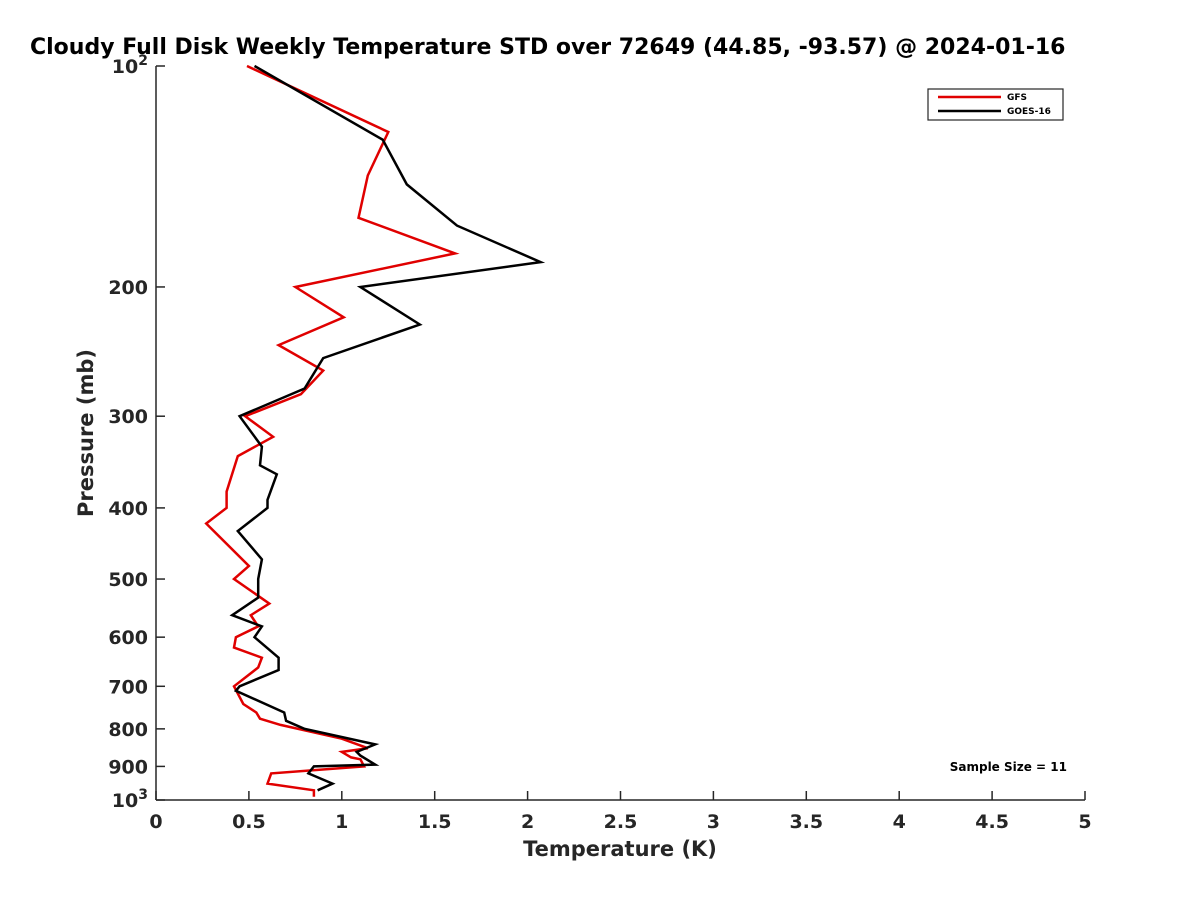 The width and height of the screenshot is (1200, 900). I want to click on x-axis-title: Temperature (K), so click(620, 849).